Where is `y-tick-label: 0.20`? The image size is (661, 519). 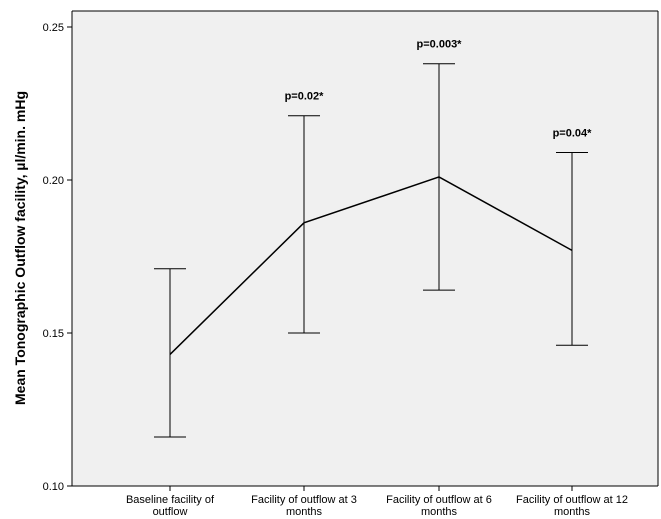 y-tick-label: 0.20 is located at coordinates (53, 181).